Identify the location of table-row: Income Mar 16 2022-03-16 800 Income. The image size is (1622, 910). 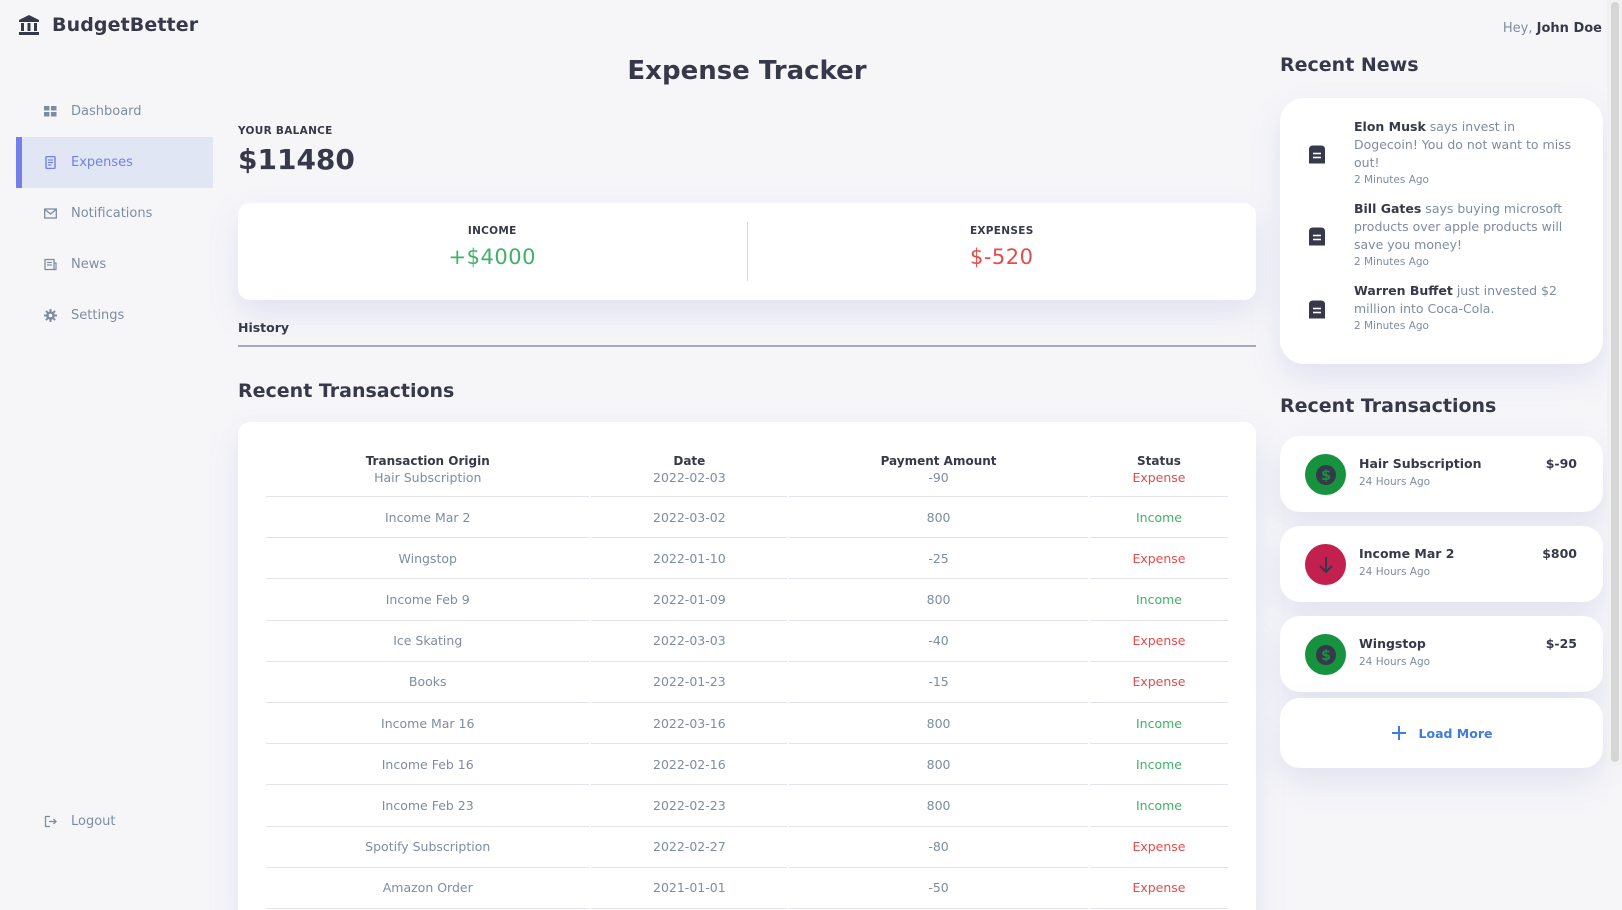
(747, 724).